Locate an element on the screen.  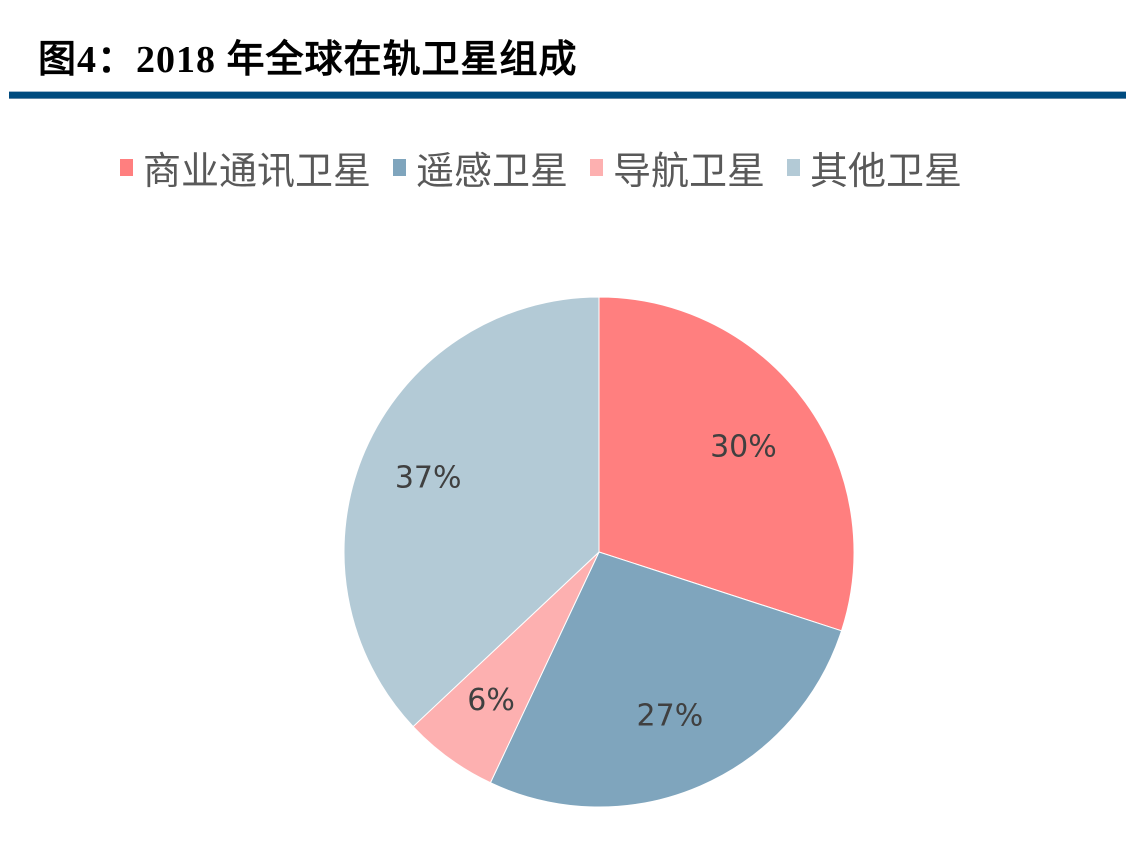
legend-label: 商业通讯卫星 is located at coordinates (257, 170).